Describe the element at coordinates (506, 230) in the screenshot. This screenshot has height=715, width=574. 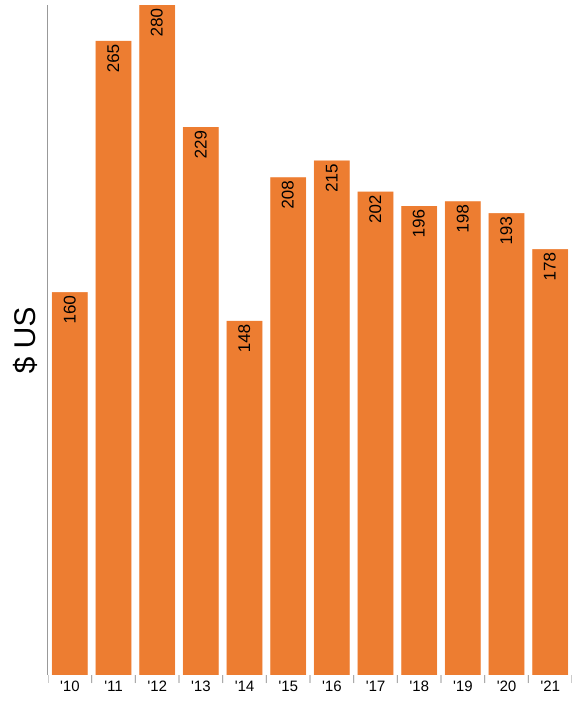
I see `data-label: 193` at that location.